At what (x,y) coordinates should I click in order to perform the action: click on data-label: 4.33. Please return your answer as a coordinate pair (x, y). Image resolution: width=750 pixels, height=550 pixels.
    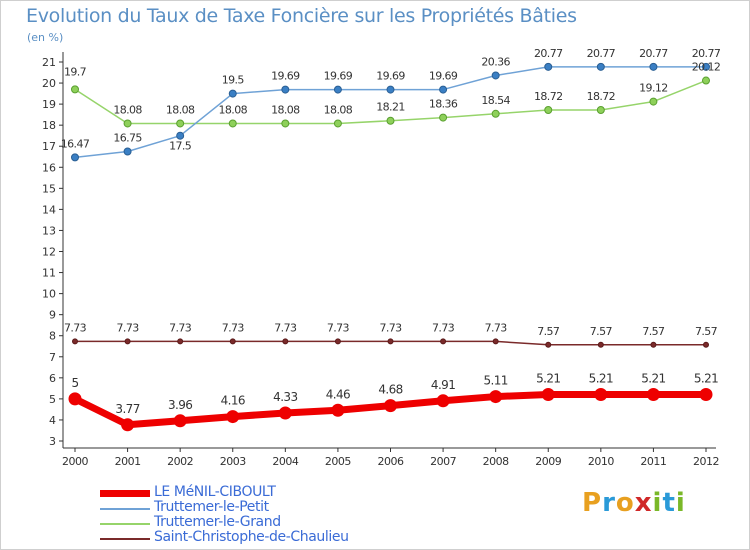
    Looking at the image, I should click on (285, 397).